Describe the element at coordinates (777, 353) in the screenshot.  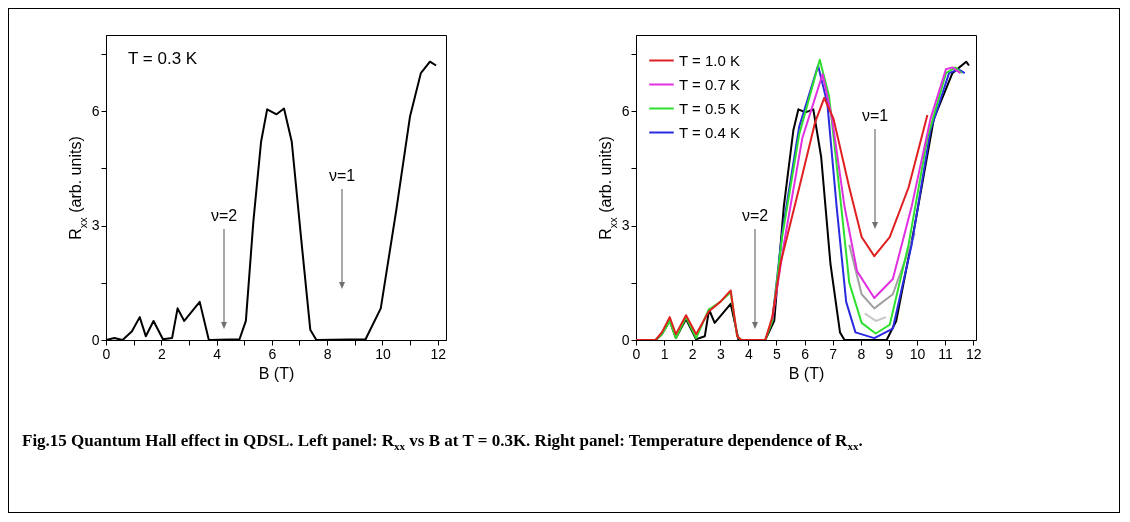
I see `x-tick-label: 5` at that location.